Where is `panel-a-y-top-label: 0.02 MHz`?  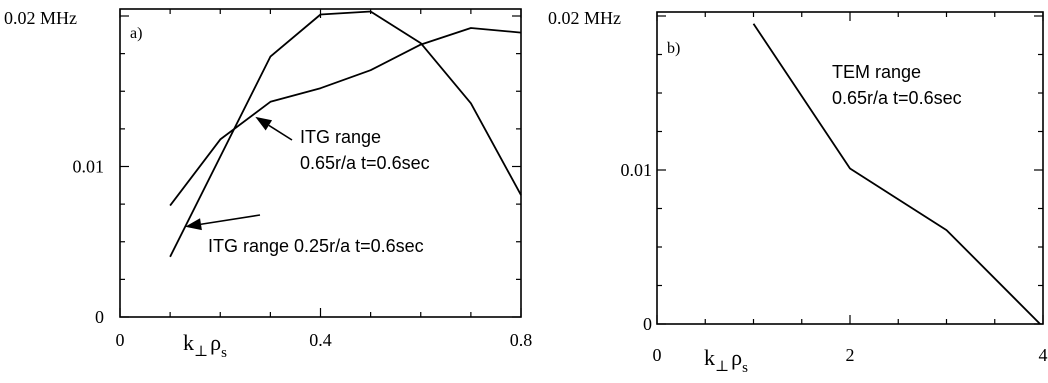 panel-a-y-top-label: 0.02 MHz is located at coordinates (40, 18).